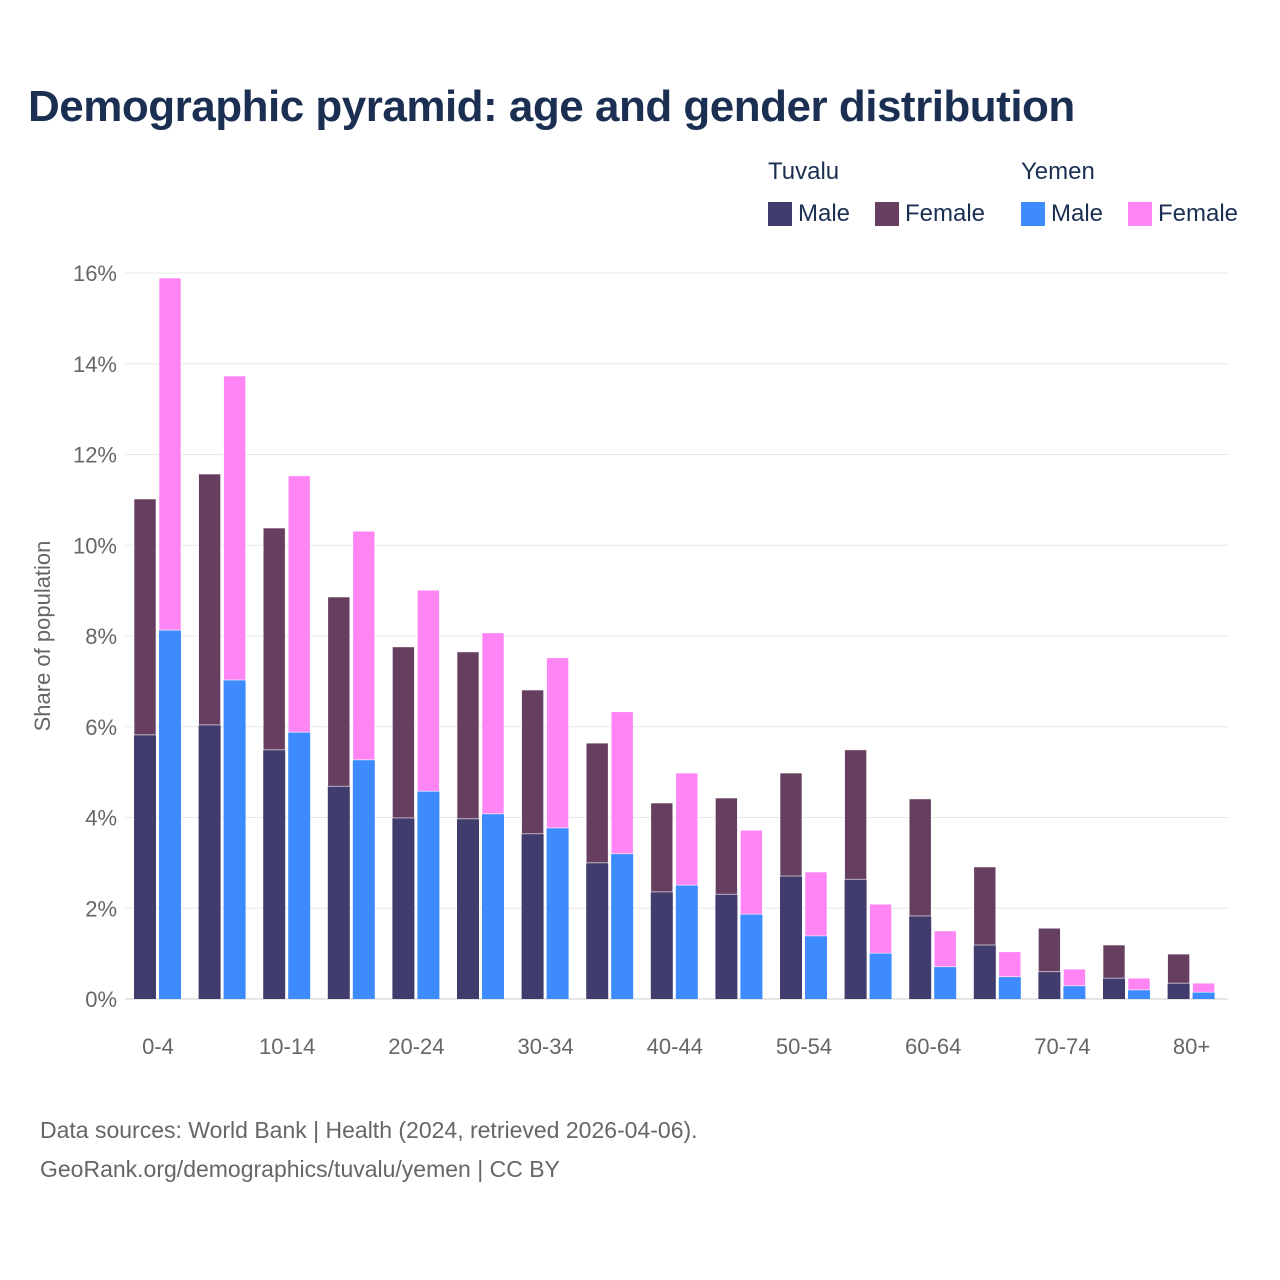 The width and height of the screenshot is (1280, 1280). What do you see at coordinates (101, 999) in the screenshot?
I see `y-tick-label: 0%` at bounding box center [101, 999].